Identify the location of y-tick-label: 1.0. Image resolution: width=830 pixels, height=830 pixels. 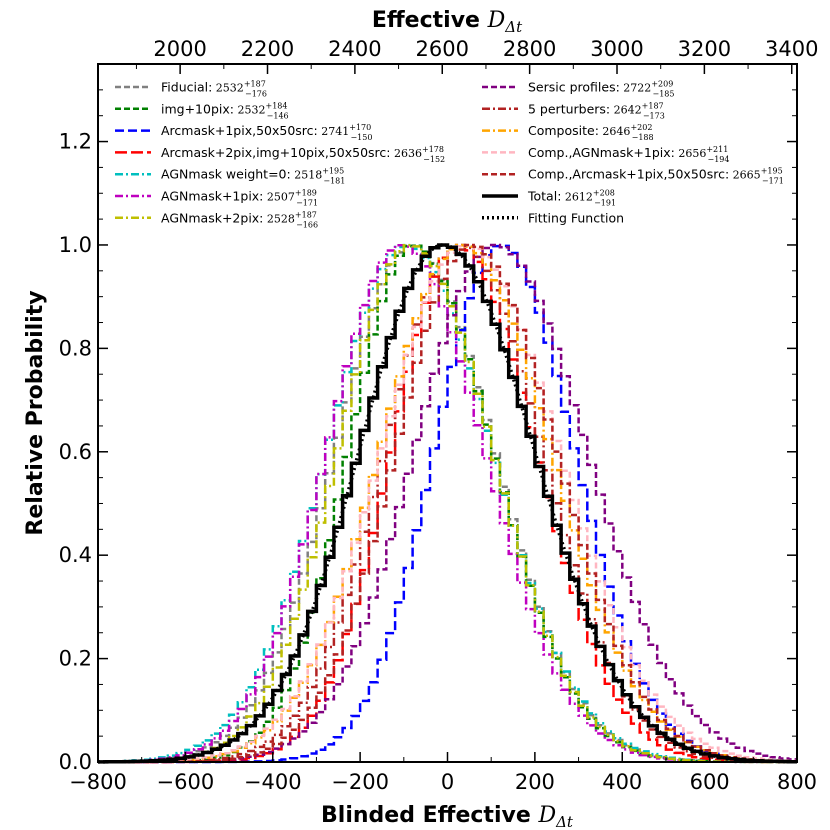
(75, 245).